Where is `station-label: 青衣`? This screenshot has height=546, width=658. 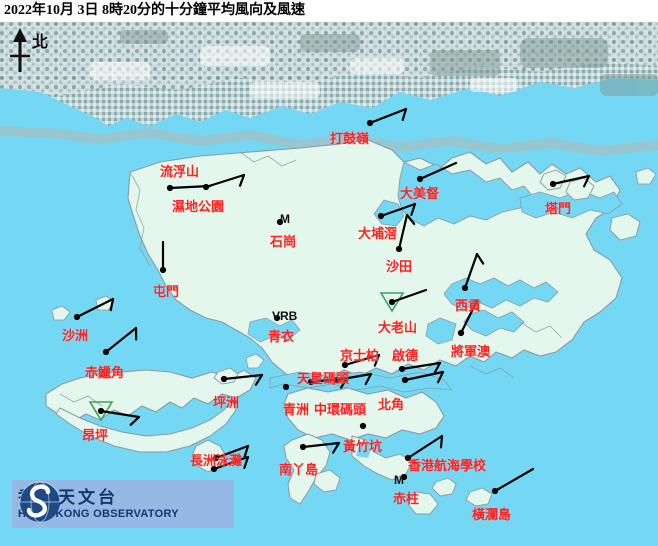 station-label: 青衣 is located at coordinates (281, 336).